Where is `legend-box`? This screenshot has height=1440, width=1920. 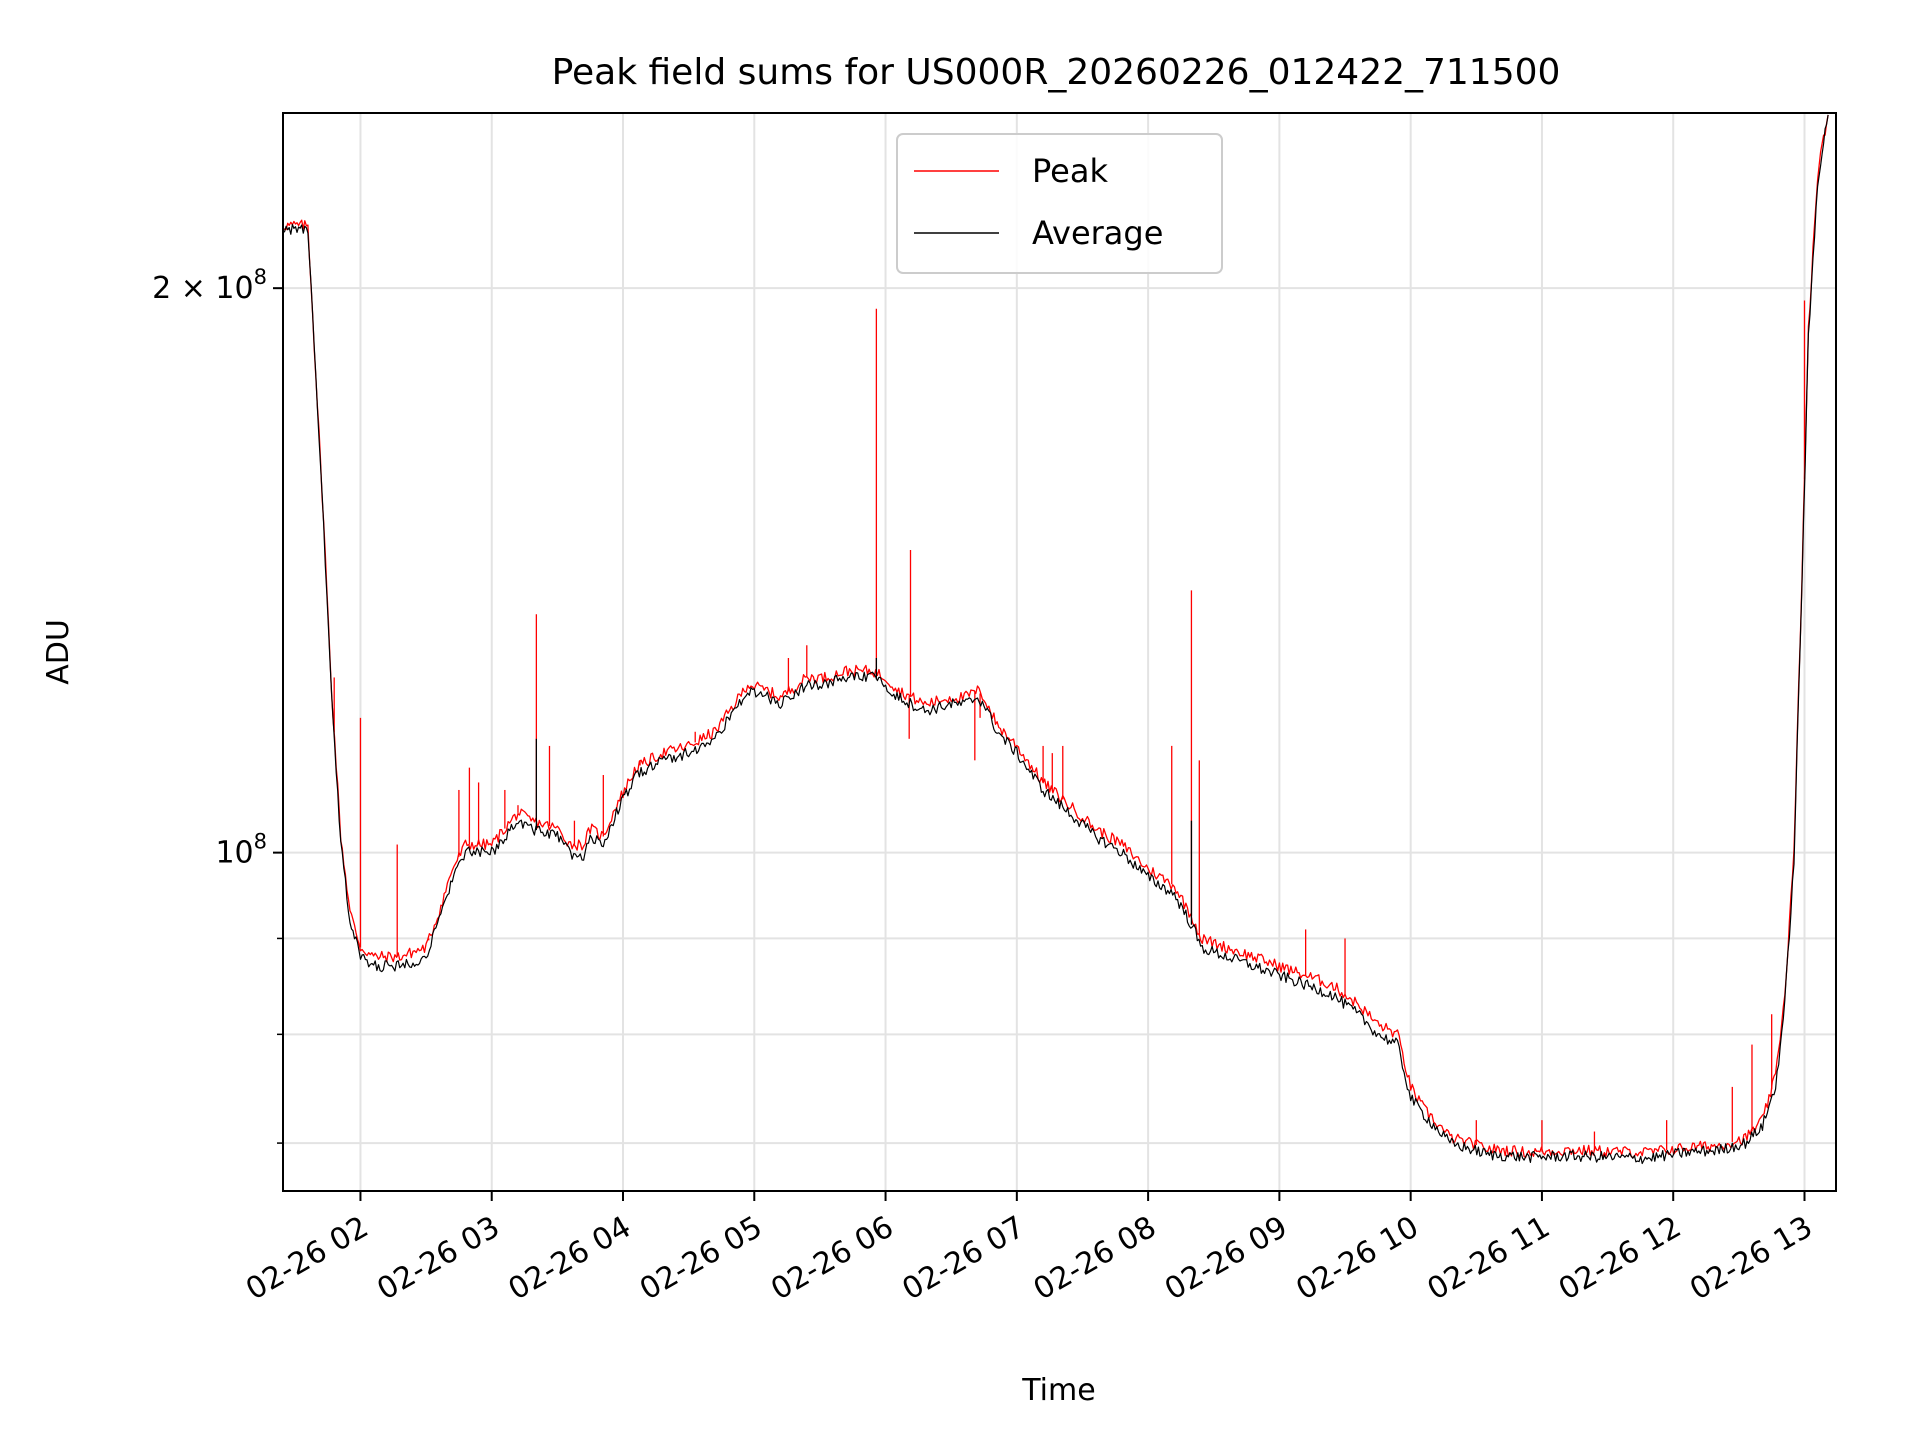 legend-box is located at coordinates (1059, 203).